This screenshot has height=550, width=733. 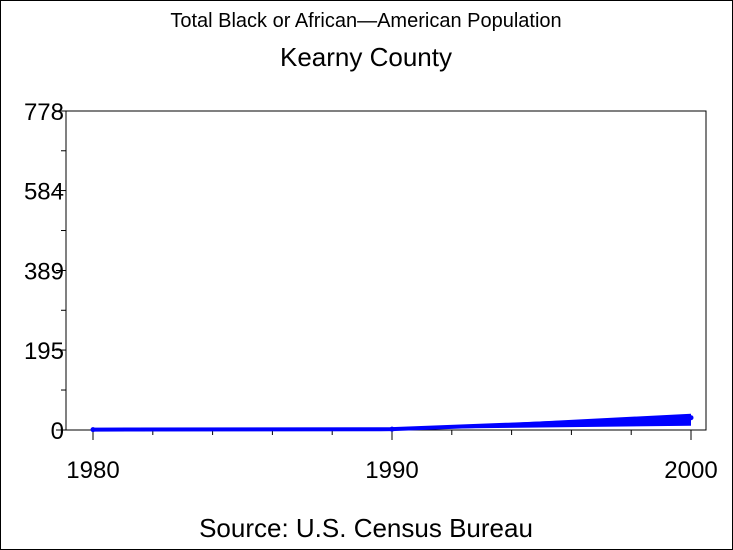 I want to click on source-note: Source: U.S. Census Bureau, so click(x=366, y=528).